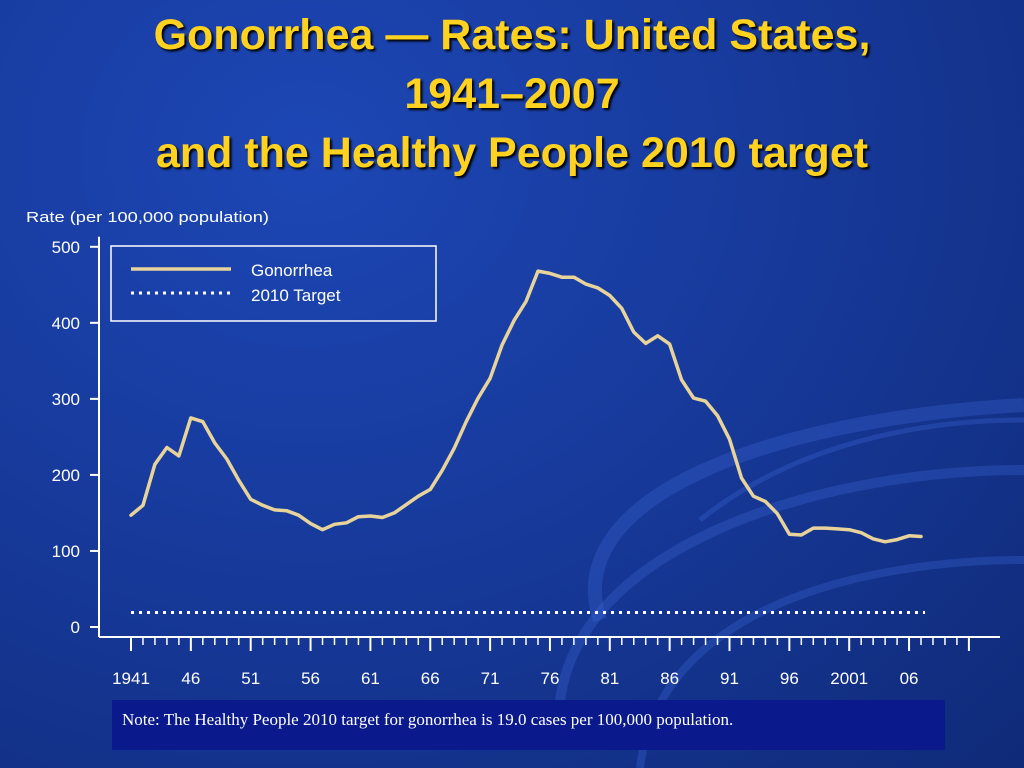  What do you see at coordinates (66, 247) in the screenshot?
I see `y-tick-label: 500` at bounding box center [66, 247].